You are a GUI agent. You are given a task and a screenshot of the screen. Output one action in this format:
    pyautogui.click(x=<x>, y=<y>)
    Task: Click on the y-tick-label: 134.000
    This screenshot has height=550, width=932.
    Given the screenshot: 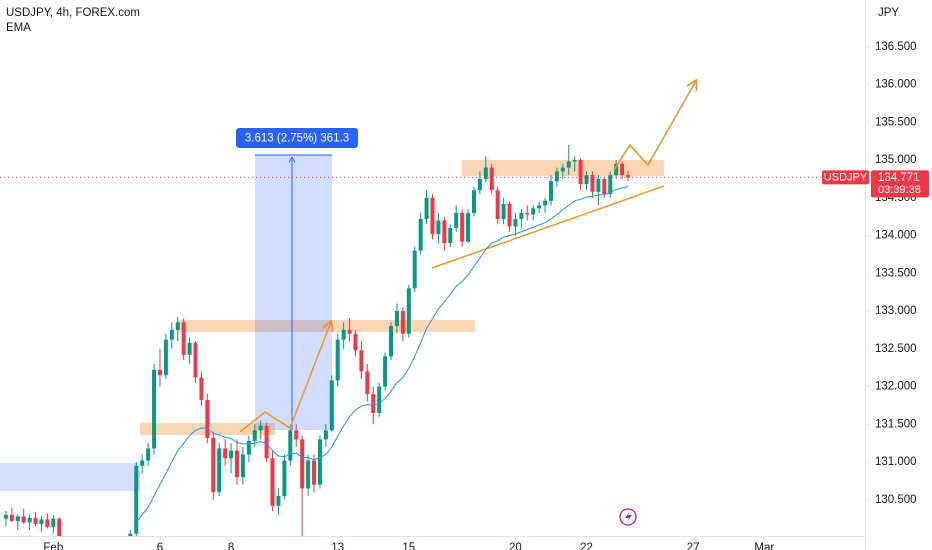 What is the action you would take?
    pyautogui.click(x=896, y=236)
    